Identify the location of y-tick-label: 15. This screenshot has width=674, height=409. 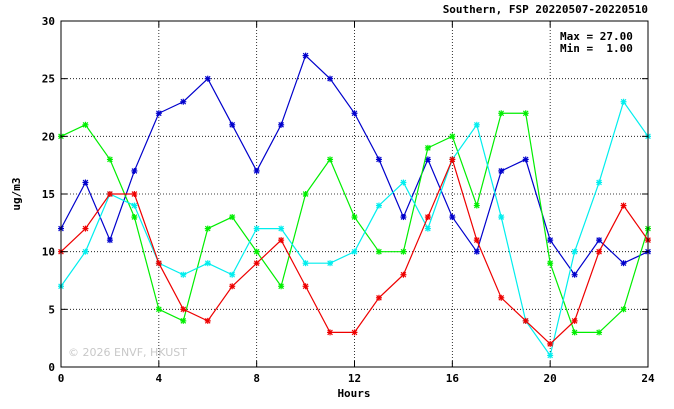
(48, 194).